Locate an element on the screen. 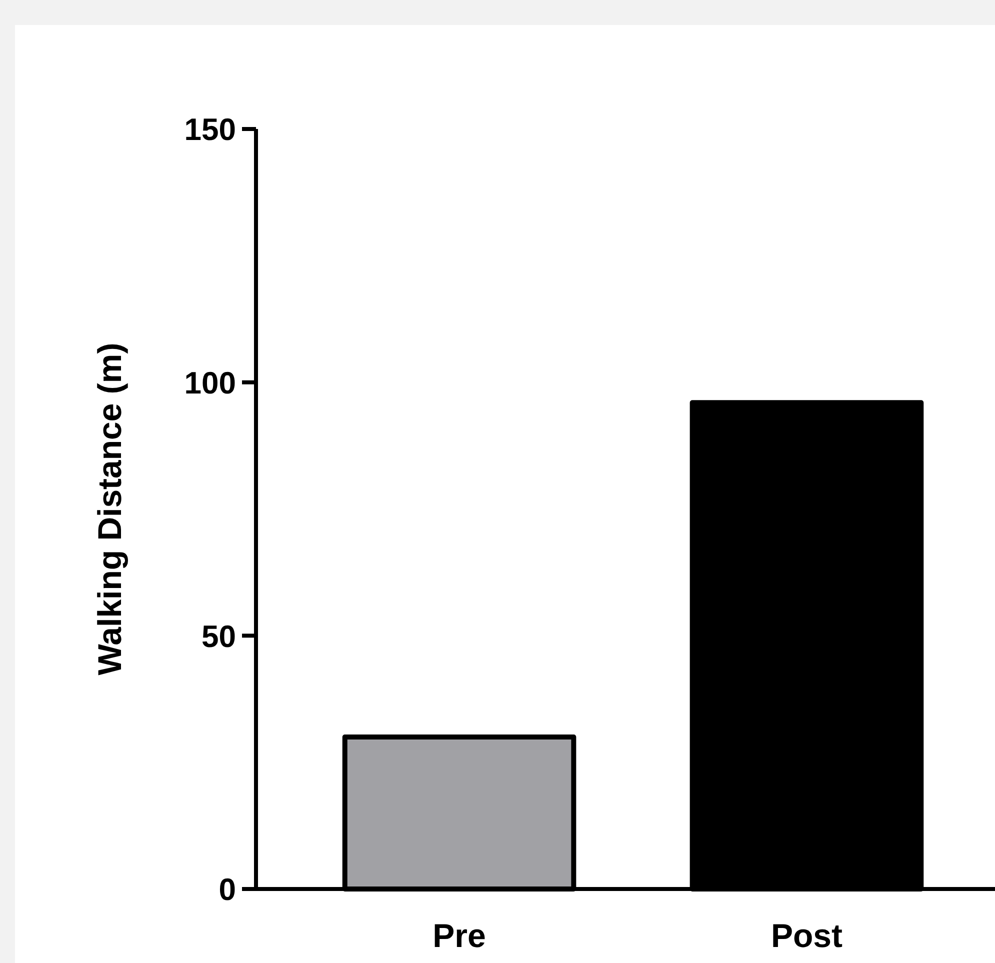 This screenshot has height=963, width=995. y-tick-label: 50 is located at coordinates (219, 636).